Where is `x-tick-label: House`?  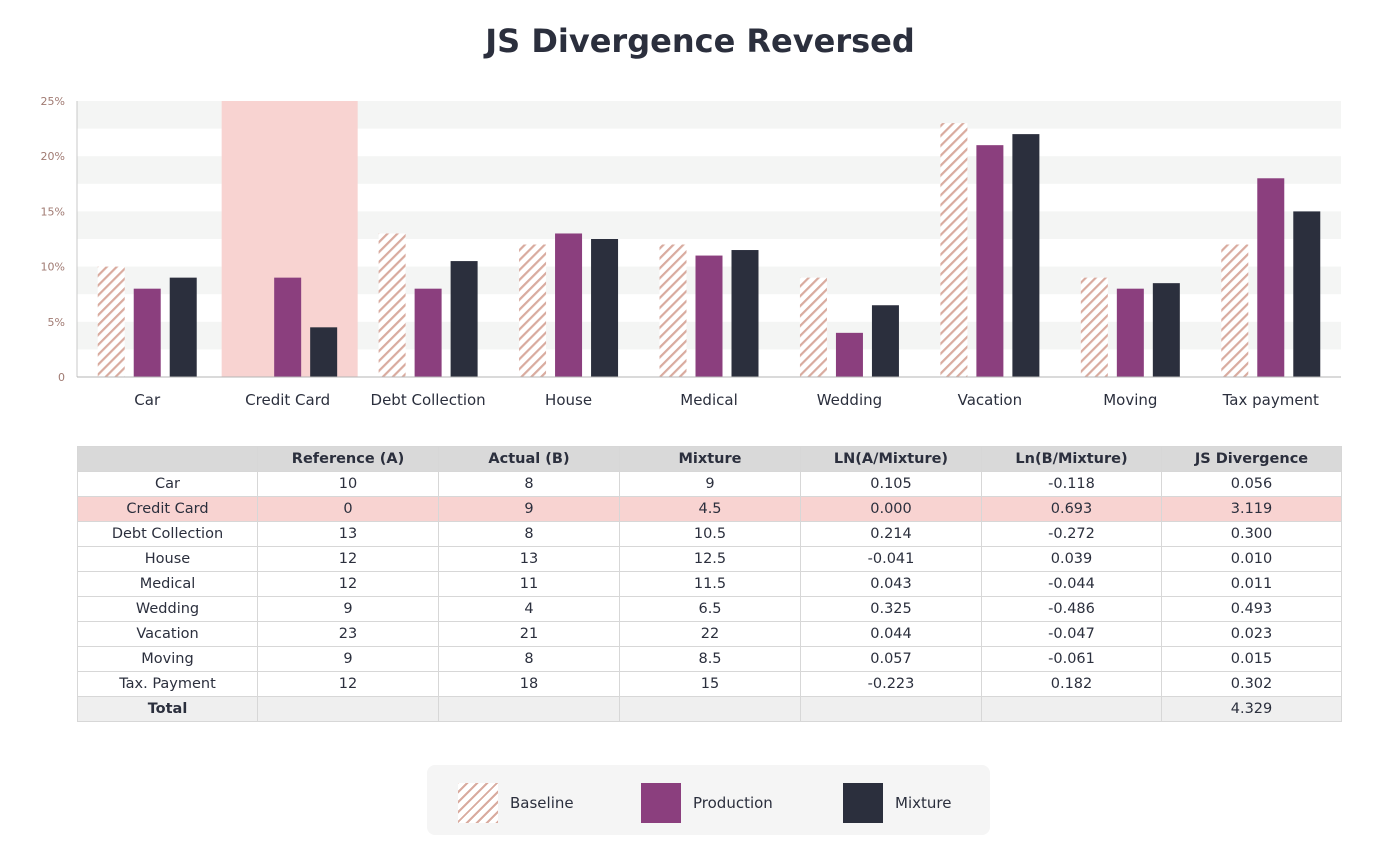
x-tick-label: House is located at coordinates (568, 400).